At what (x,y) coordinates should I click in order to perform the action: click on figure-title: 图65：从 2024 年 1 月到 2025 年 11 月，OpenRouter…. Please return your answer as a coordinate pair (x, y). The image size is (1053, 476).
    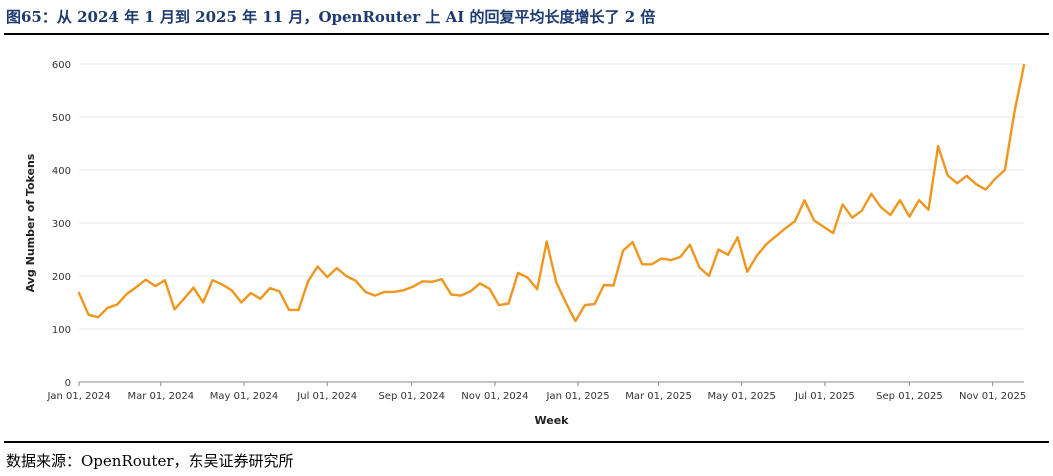
    Looking at the image, I should click on (331, 17).